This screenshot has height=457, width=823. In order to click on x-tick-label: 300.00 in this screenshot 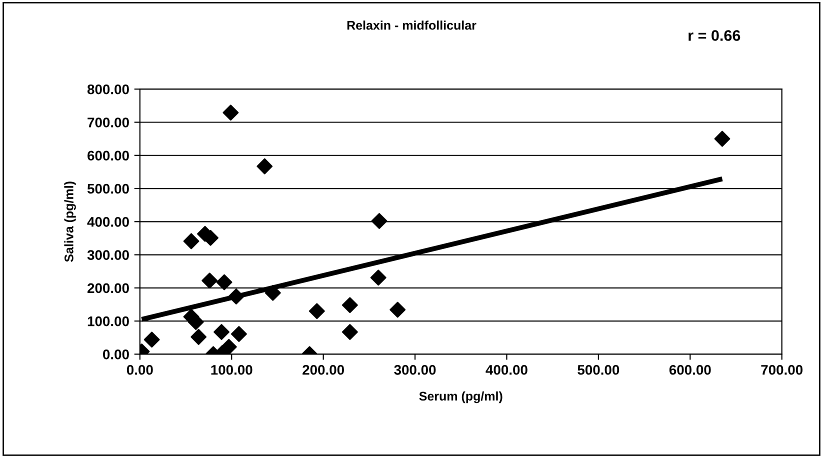, I will do `click(415, 369)`.